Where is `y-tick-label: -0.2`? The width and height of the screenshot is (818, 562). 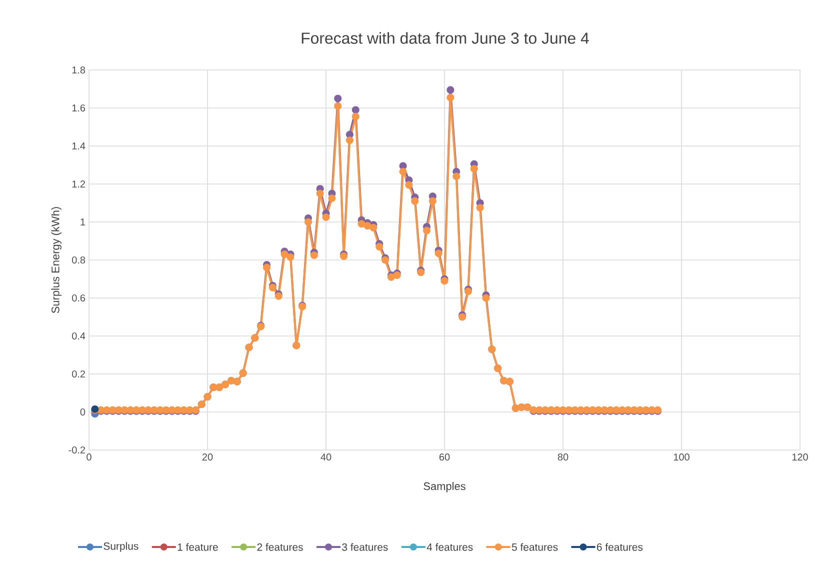
y-tick-label: -0.2 is located at coordinates (76, 450).